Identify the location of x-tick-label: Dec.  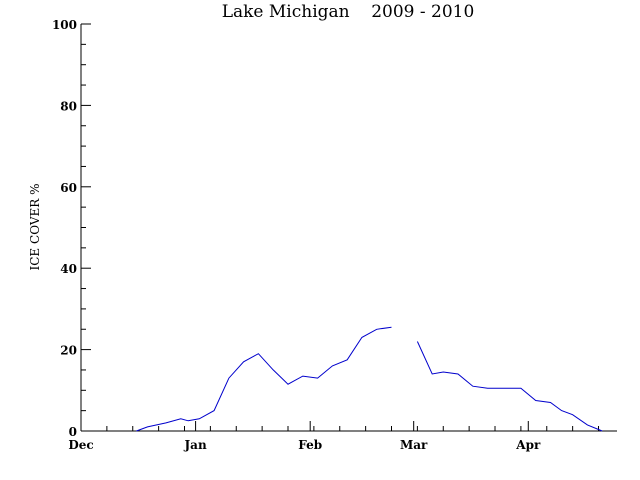
(80, 445).